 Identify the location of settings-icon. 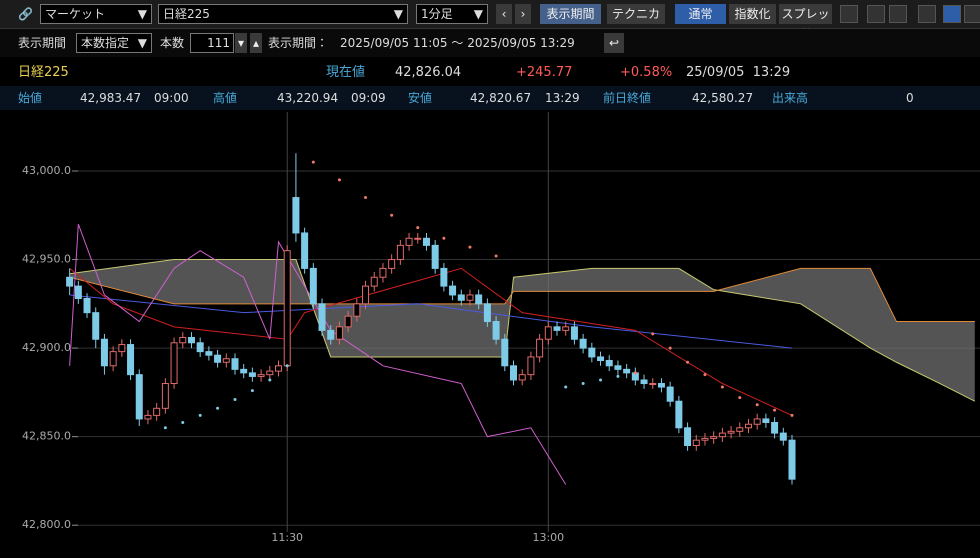
(972, 14).